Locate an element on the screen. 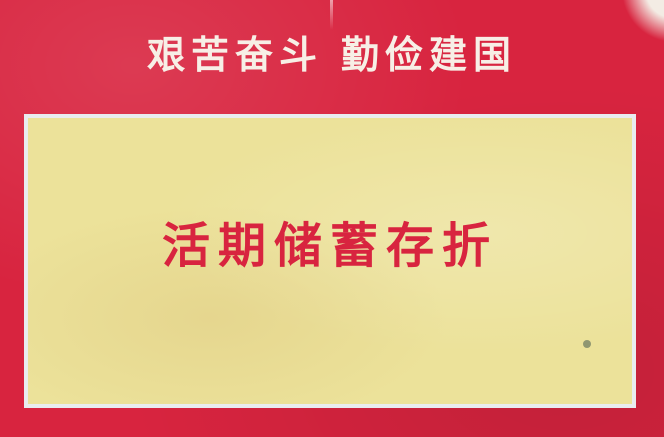 Image resolution: width=664 pixels, height=437 pixels. slogan-banner: 艰苦奋斗 勤俭建国 is located at coordinates (332, 51).